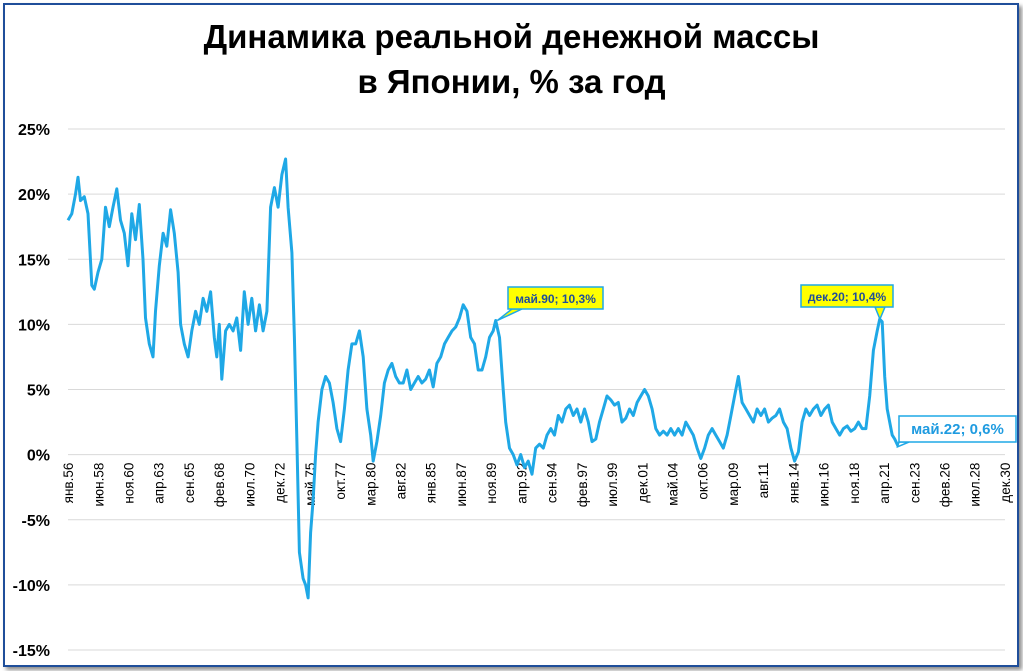 The width and height of the screenshot is (1023, 671). What do you see at coordinates (400, 481) in the screenshot?
I see `x-tick-label: авг.82` at bounding box center [400, 481].